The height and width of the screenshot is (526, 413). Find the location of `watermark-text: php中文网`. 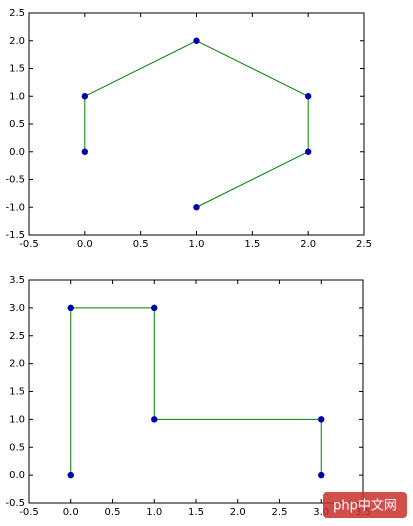

watermark-text: php中文网 is located at coordinates (365, 506).